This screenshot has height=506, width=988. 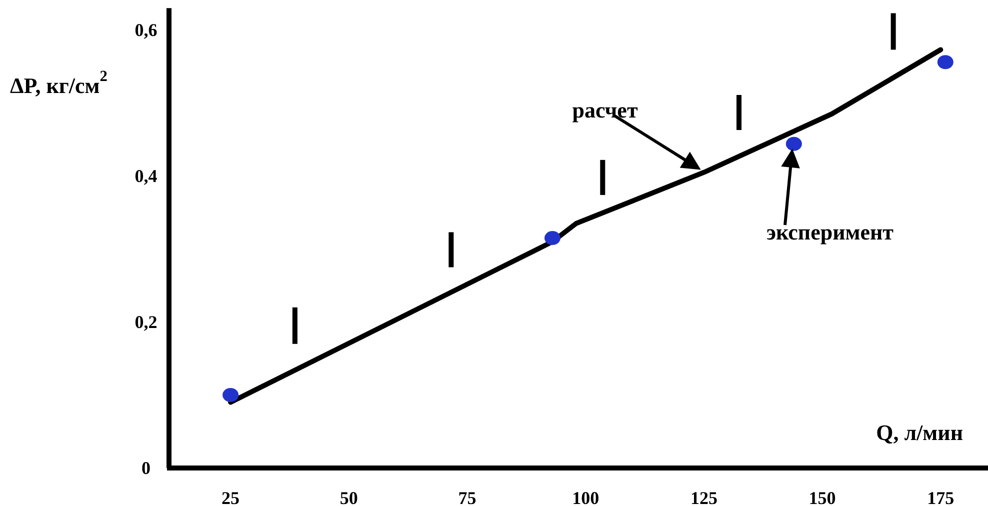 What do you see at coordinates (59, 83) in the screenshot?
I see `y-axis-title: ΔP, кг/см$^{2}$` at bounding box center [59, 83].